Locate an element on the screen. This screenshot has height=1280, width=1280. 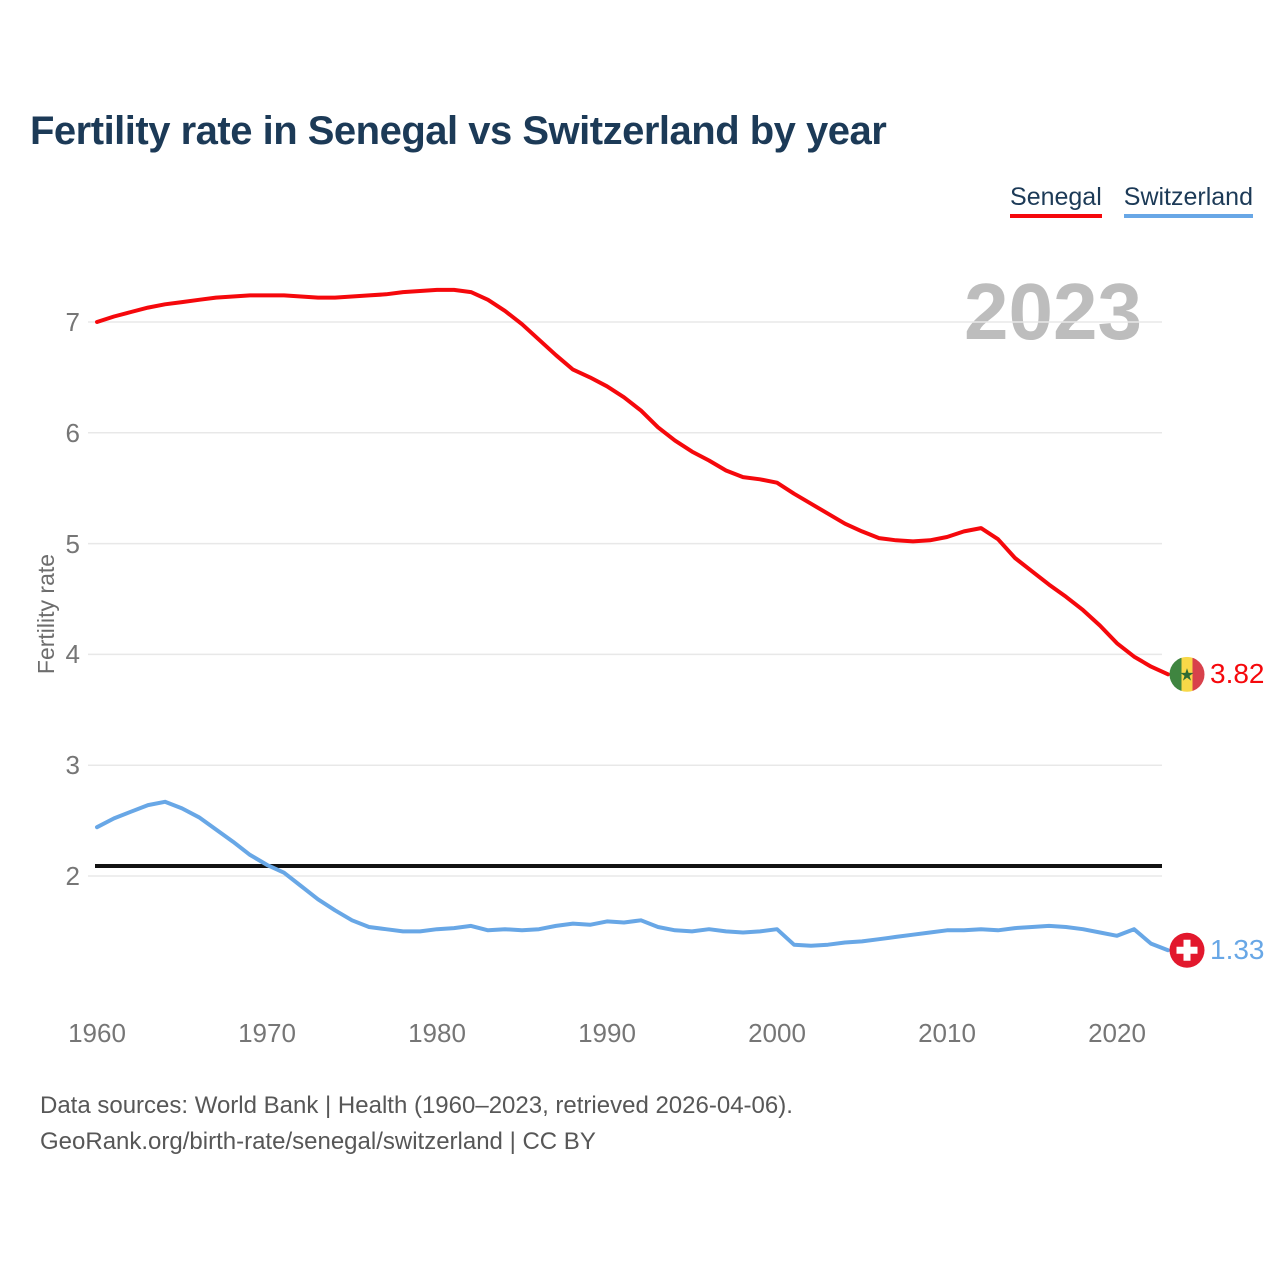
y-tick-label: 5 is located at coordinates (72, 543).